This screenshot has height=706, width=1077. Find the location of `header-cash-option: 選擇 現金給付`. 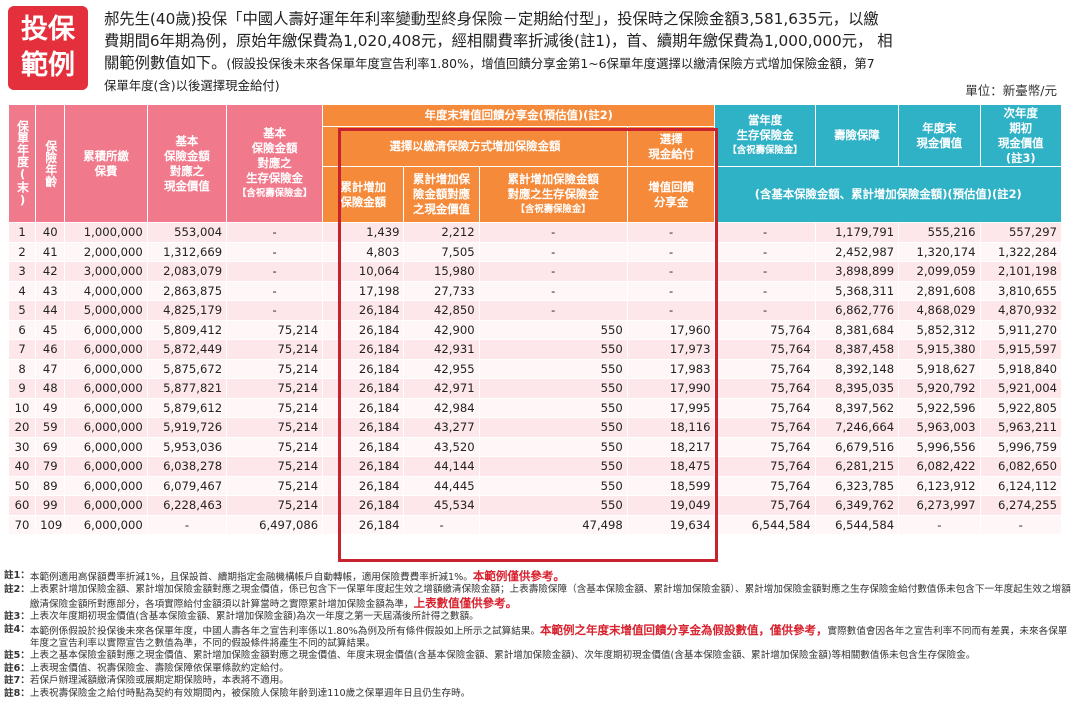

header-cash-option: 選擇 現金給付 is located at coordinates (671, 146).